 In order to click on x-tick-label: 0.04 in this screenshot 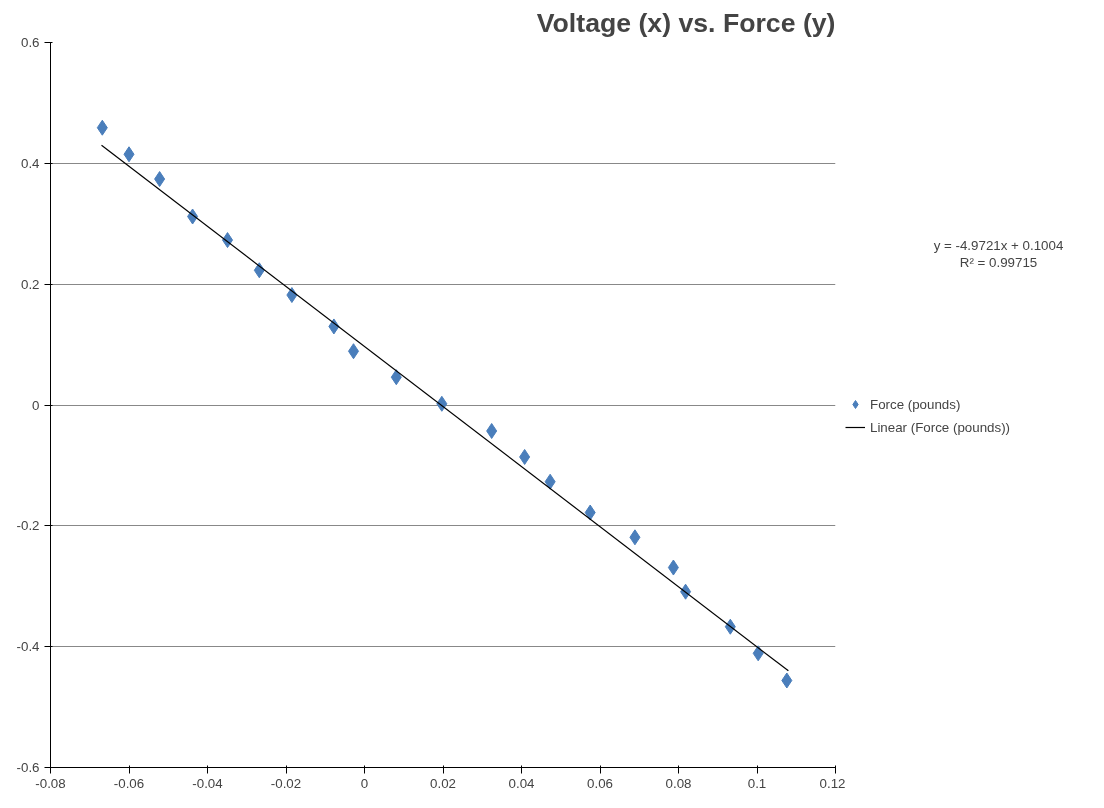, I will do `click(522, 783)`.